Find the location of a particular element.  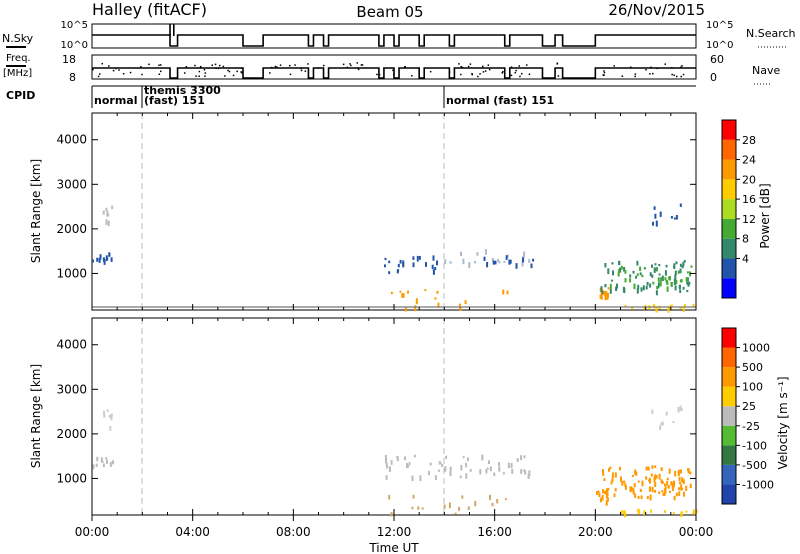

velocity-colorbar-tick-label: 500 is located at coordinates (752, 367).